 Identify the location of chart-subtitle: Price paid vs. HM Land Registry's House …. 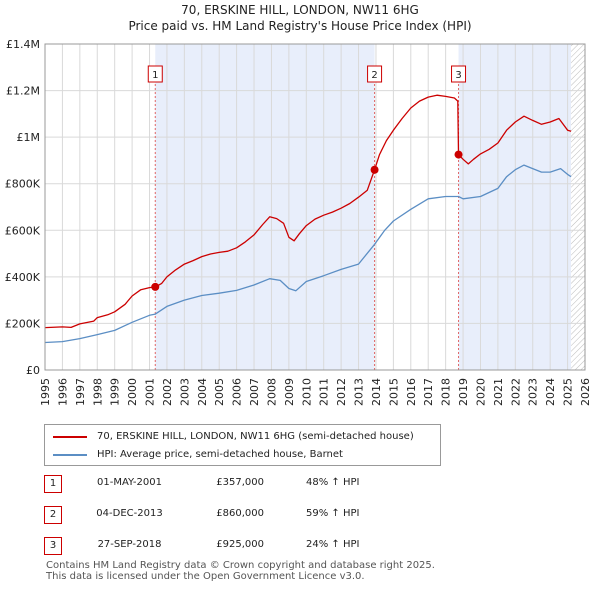
(299, 26).